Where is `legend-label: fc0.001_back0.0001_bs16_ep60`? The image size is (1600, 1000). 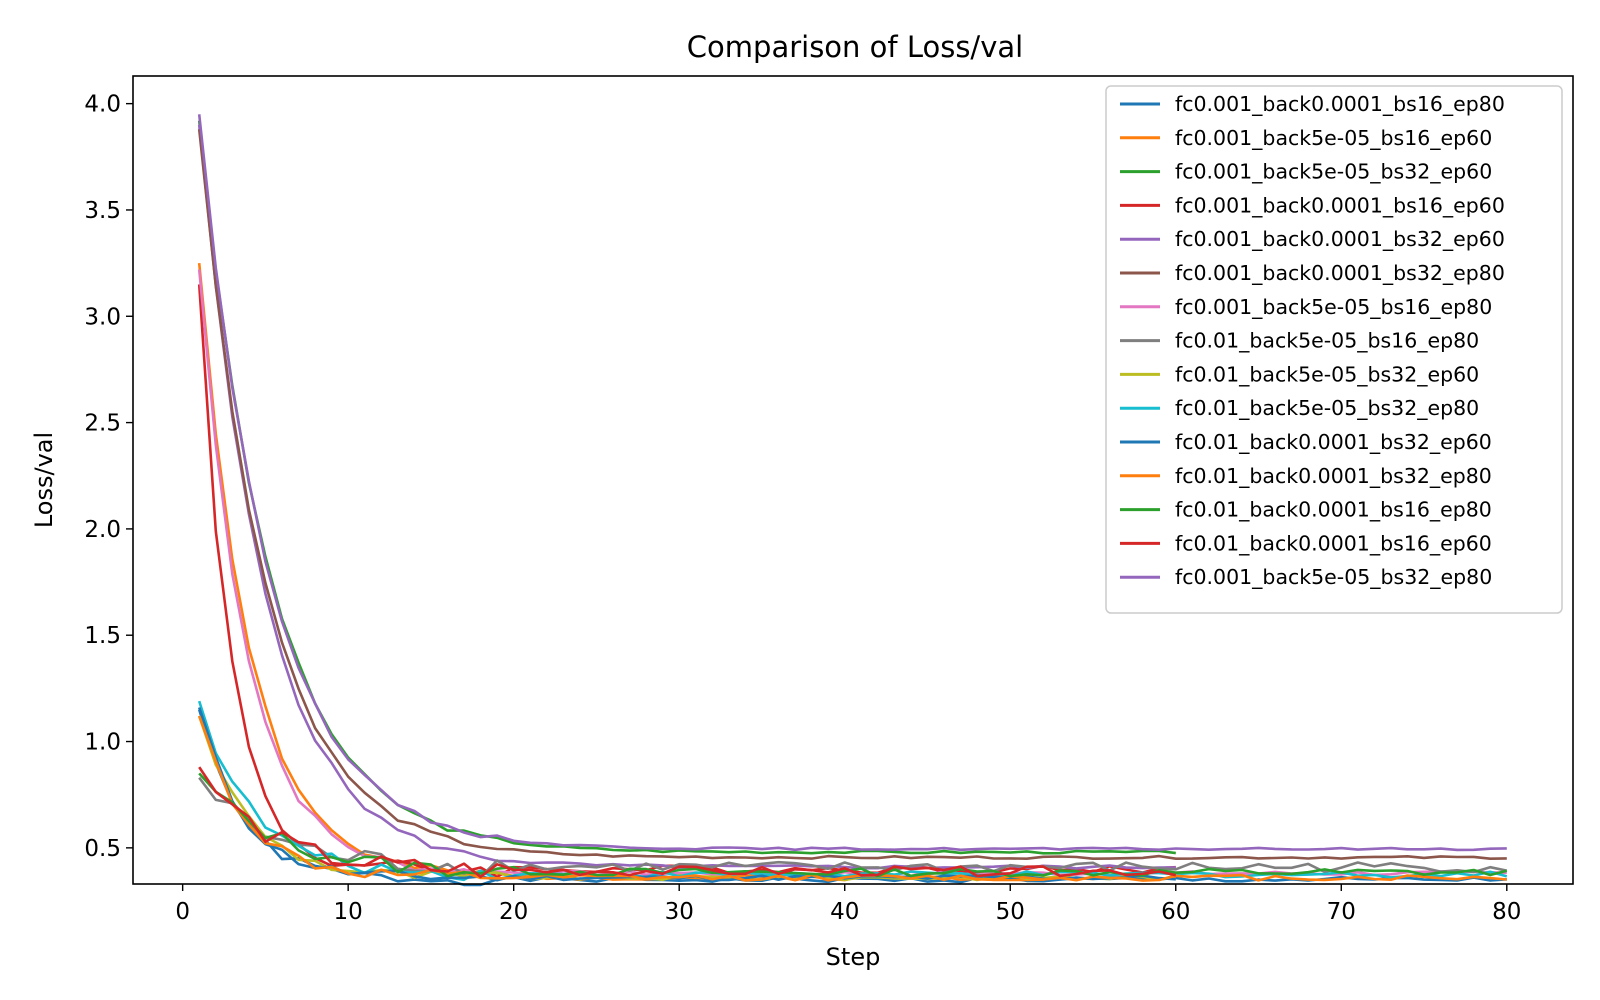
legend-label: fc0.001_back0.0001_bs16_ep60 is located at coordinates (1340, 205).